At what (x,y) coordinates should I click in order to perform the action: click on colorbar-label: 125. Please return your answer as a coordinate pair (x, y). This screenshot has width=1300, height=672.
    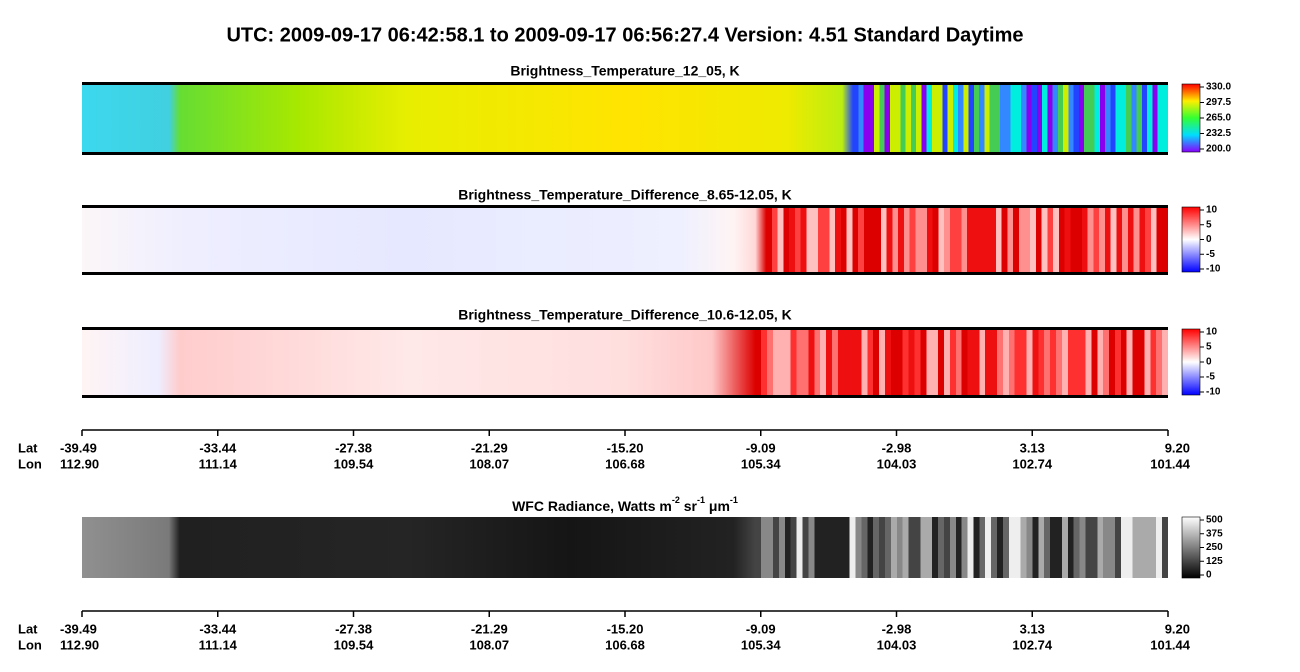
    Looking at the image, I should click on (1214, 561).